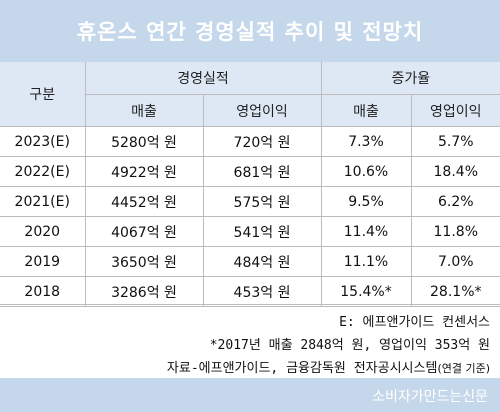 The width and height of the screenshot is (500, 412). What do you see at coordinates (366, 141) in the screenshot?
I see `sales-growth-cell: 7.3%` at bounding box center [366, 141].